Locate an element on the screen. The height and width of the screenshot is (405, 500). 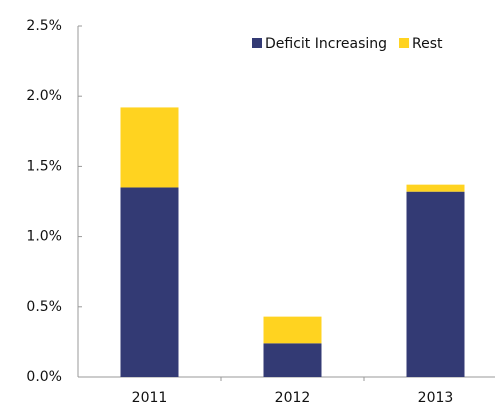
x-tick-label: 2013 is located at coordinates (436, 397).